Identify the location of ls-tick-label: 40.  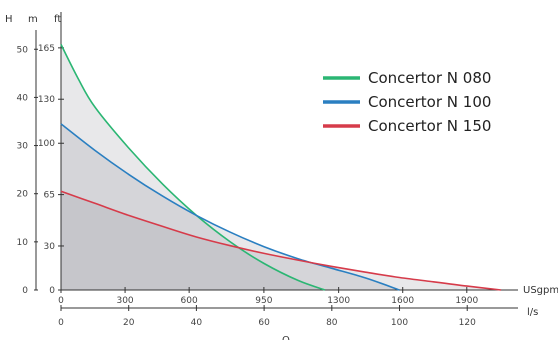
(197, 323).